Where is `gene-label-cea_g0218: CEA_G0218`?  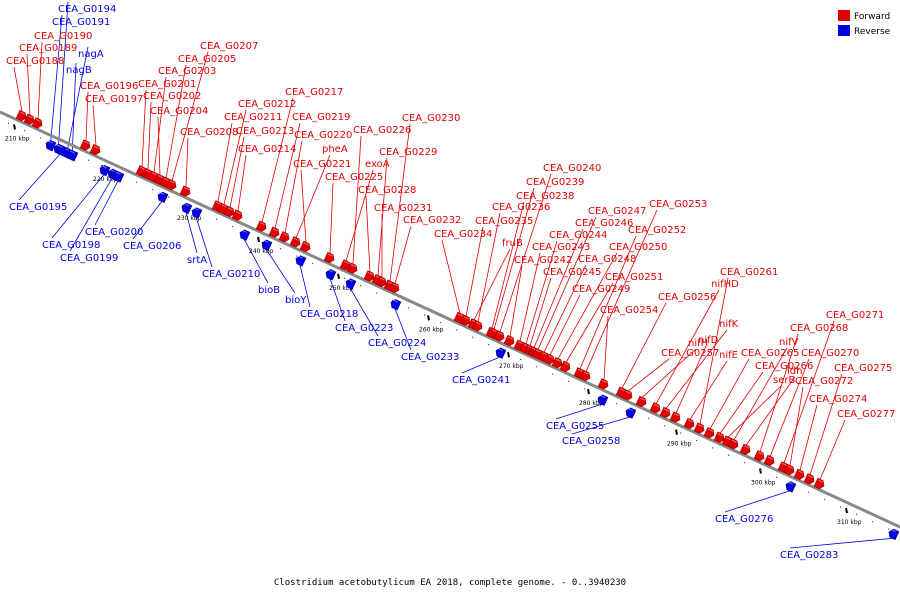
gene-label-cea_g0218: CEA_G0218 is located at coordinates (329, 314).